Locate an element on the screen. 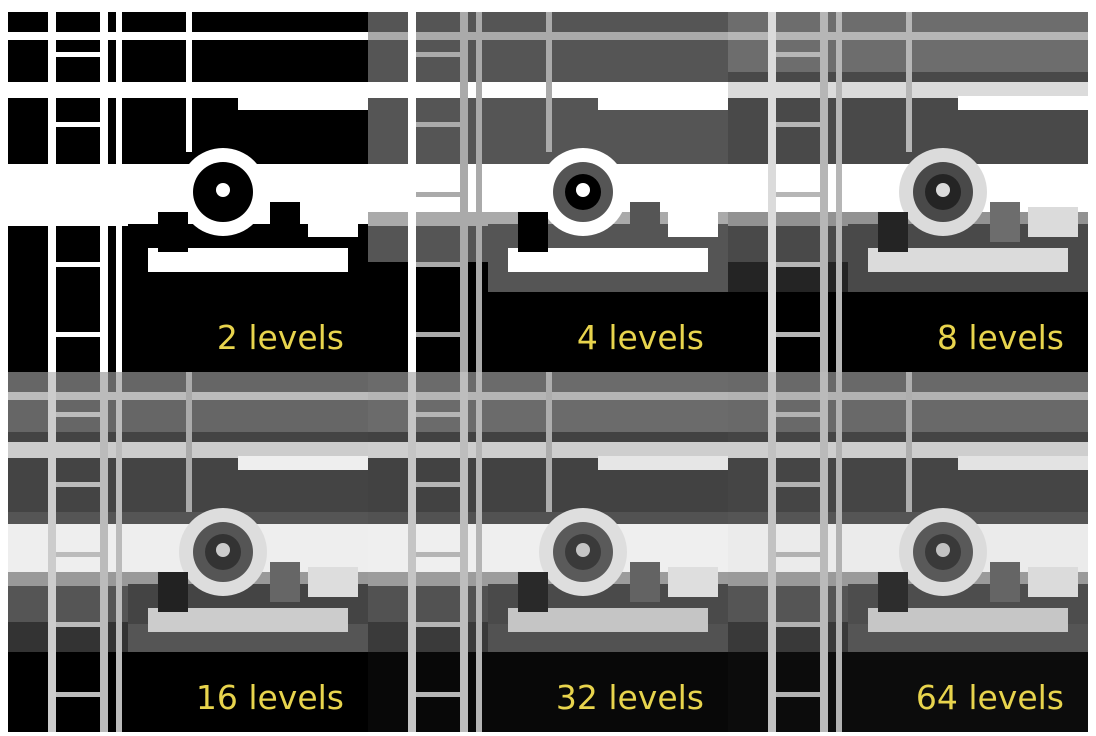 The width and height of the screenshot is (1096, 736). panel-label: 4 levels is located at coordinates (640, 337).